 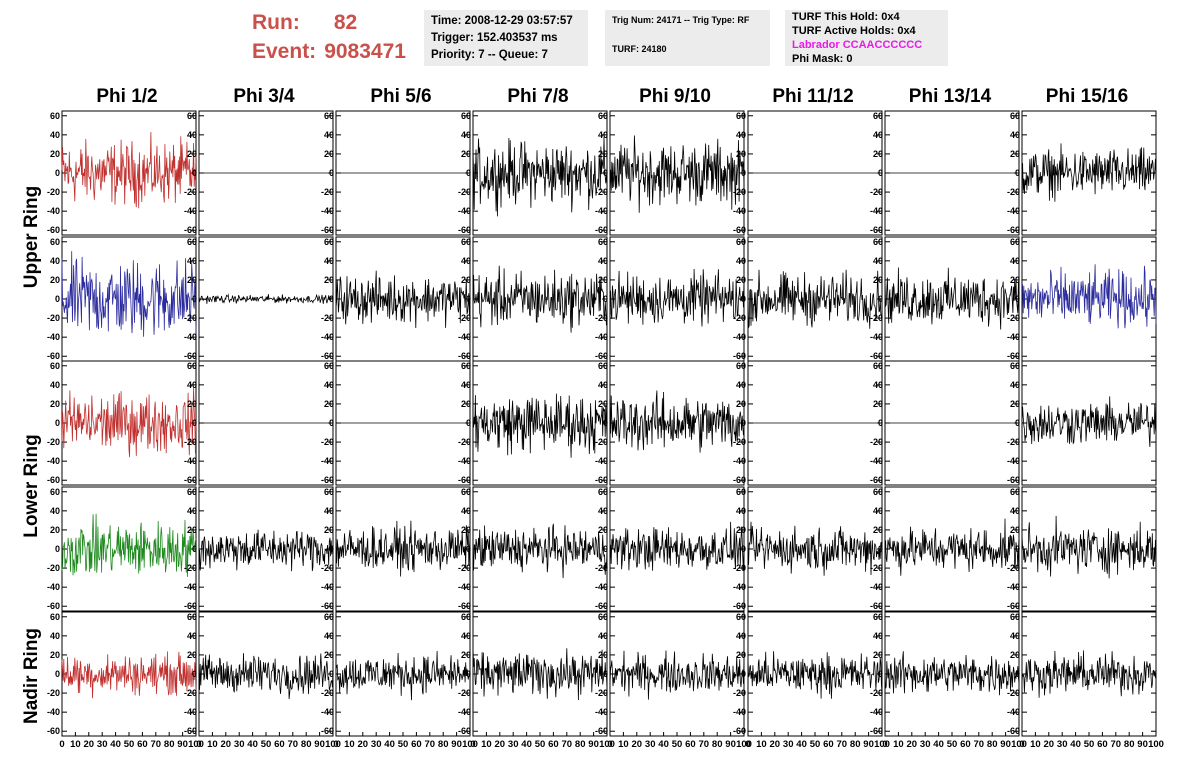 What do you see at coordinates (538, 96) in the screenshot?
I see `column-header-phi-7-8: Phi 7/8` at bounding box center [538, 96].